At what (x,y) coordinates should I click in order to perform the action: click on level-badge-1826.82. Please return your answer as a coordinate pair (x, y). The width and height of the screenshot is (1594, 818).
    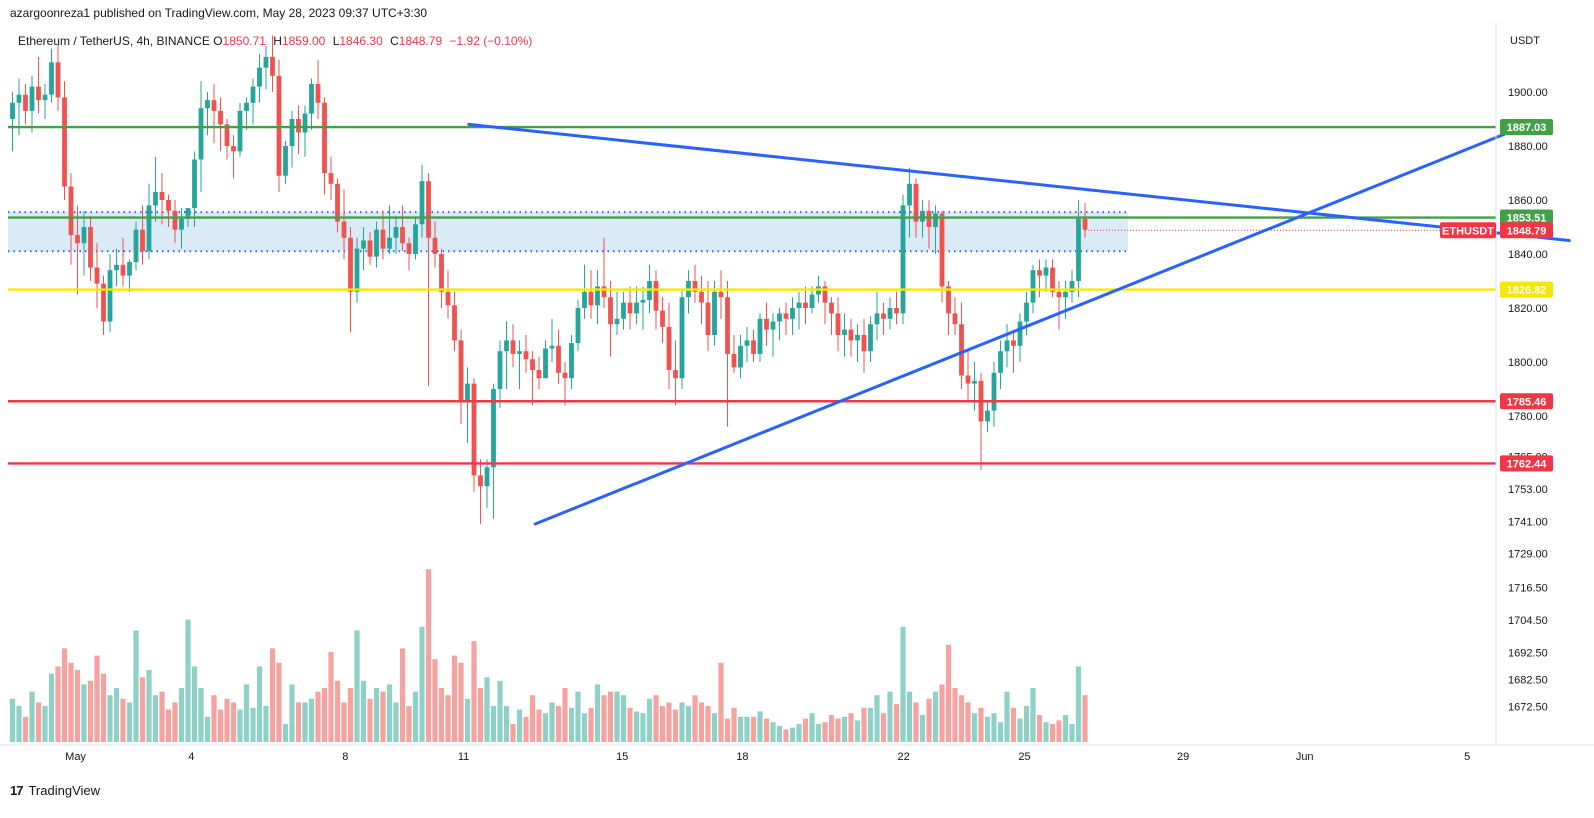
    Looking at the image, I should click on (1526, 289).